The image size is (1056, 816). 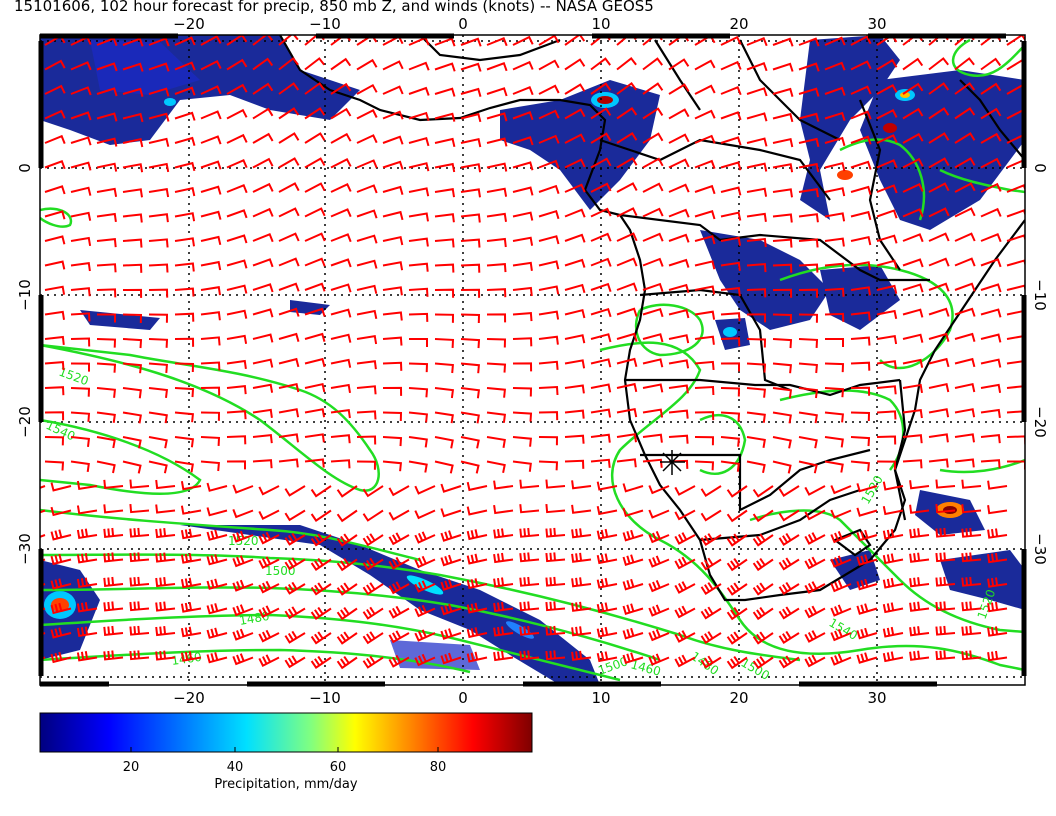 What do you see at coordinates (1040, 549) in the screenshot?
I see `lat-tick-label: −30` at bounding box center [1040, 549].